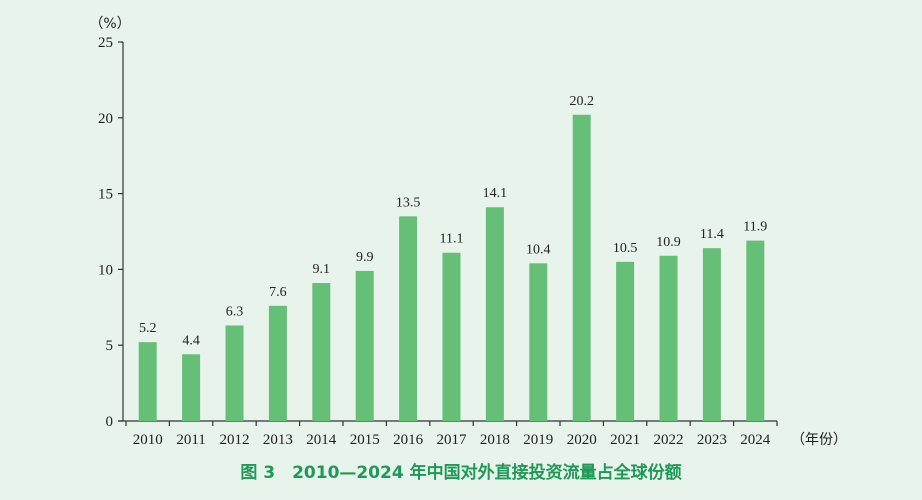 Image resolution: width=922 pixels, height=500 pixels. What do you see at coordinates (408, 202) in the screenshot?
I see `bar-value-label: 13.5` at bounding box center [408, 202].